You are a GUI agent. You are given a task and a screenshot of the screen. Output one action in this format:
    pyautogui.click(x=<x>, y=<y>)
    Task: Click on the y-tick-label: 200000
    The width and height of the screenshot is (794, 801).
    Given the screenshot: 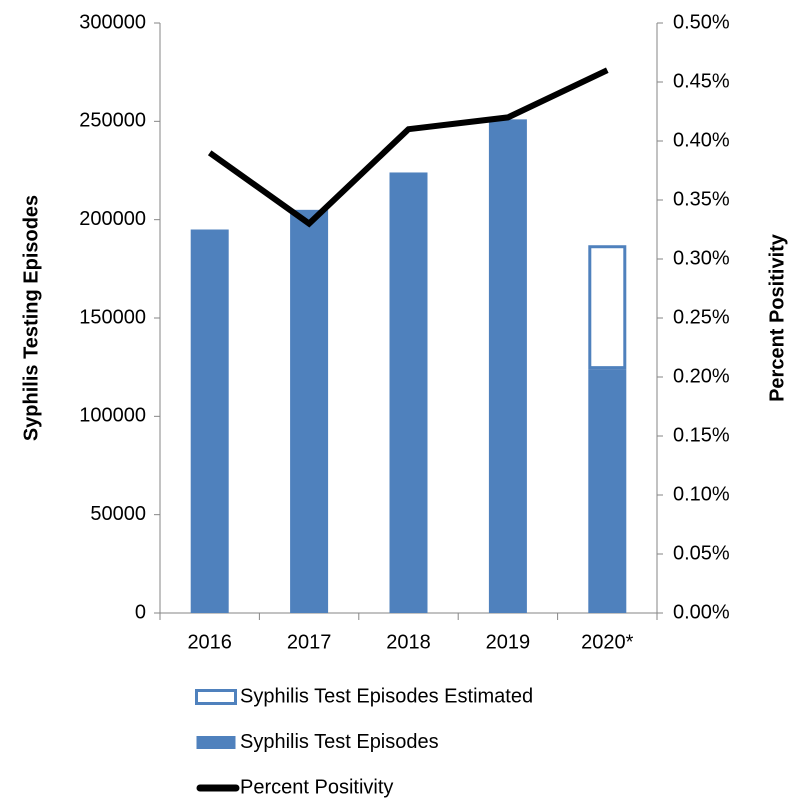 What is the action you would take?
    pyautogui.click(x=112, y=219)
    